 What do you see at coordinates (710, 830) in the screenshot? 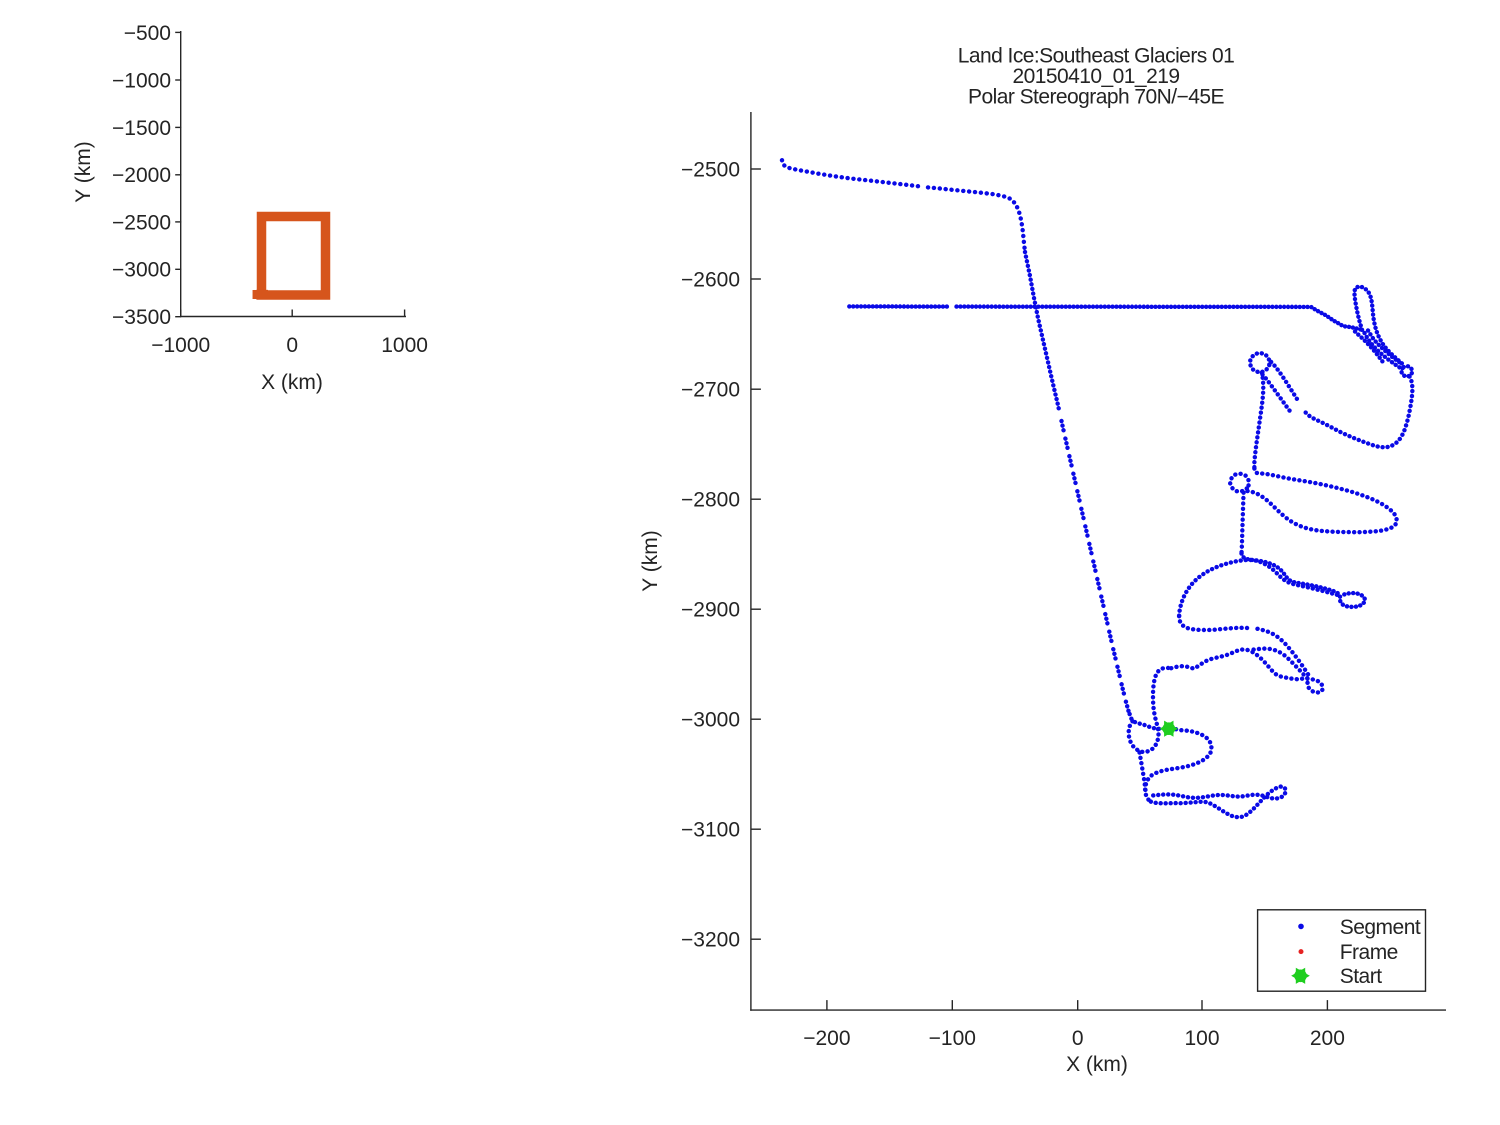
I see `svg-text: −3100` at bounding box center [710, 830].